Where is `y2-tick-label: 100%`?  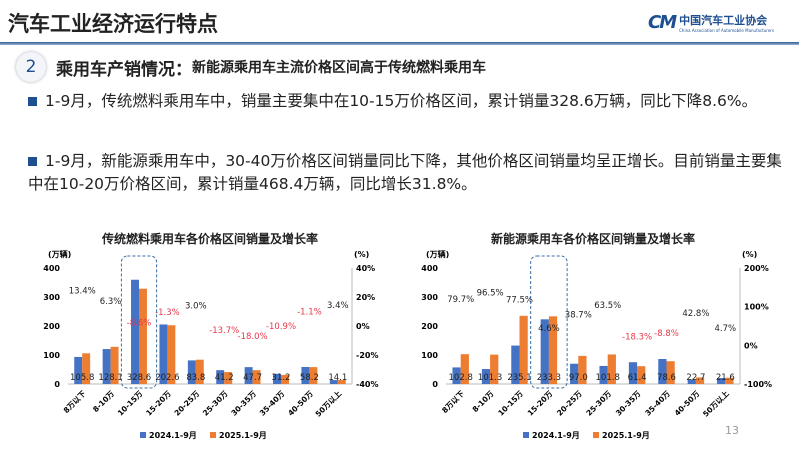
y2-tick-label: 100% is located at coordinates (756, 307).